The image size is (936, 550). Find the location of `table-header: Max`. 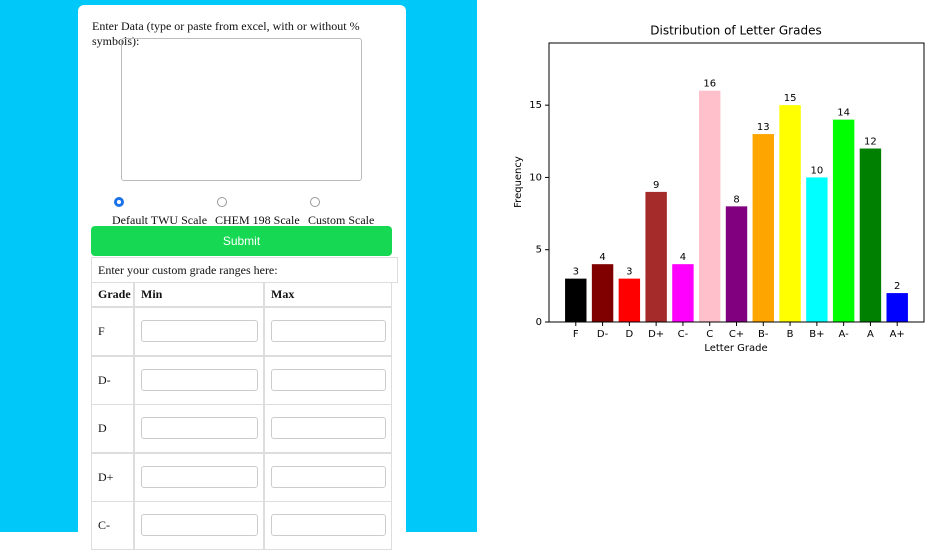

table-header: Max is located at coordinates (328, 294).